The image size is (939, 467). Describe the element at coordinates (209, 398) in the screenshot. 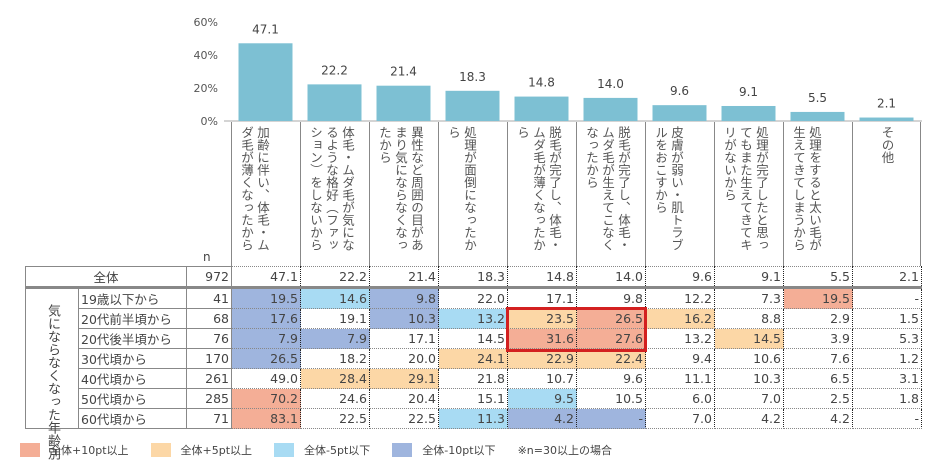

I see `n-cell: 285` at that location.